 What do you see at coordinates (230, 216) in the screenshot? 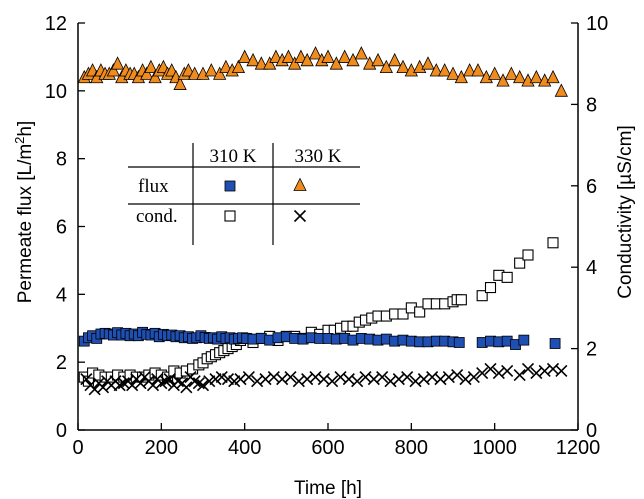
I see `legend-marker-cond-310k` at bounding box center [230, 216].